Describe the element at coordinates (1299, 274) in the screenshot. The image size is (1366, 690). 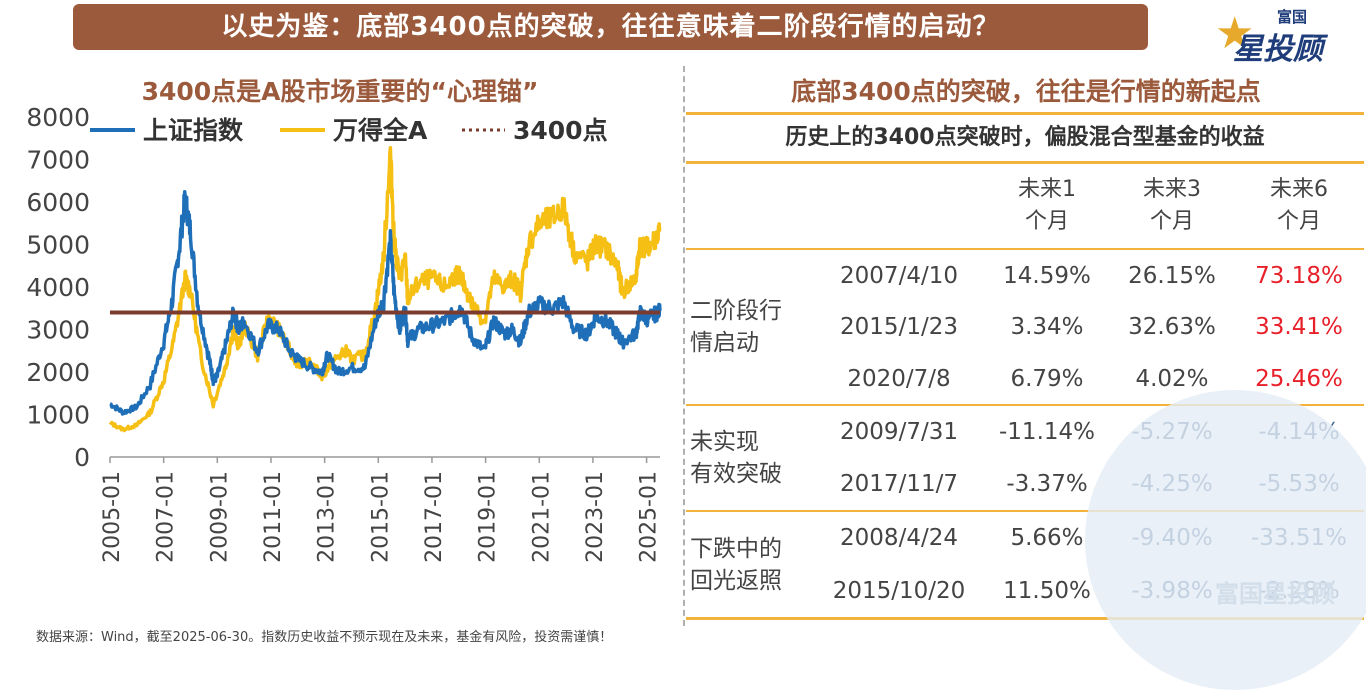
I see `return-cell: 73.18%` at that location.